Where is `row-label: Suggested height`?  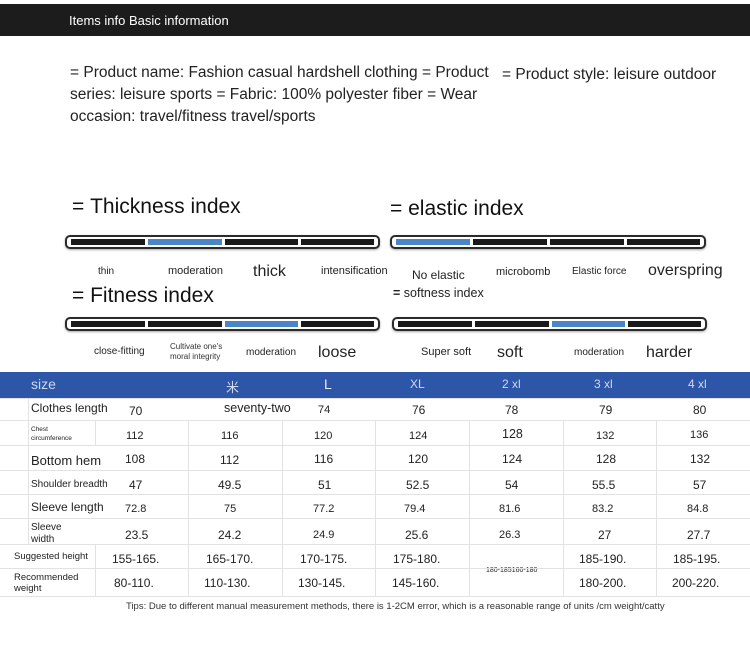 row-label: Suggested height is located at coordinates (51, 556).